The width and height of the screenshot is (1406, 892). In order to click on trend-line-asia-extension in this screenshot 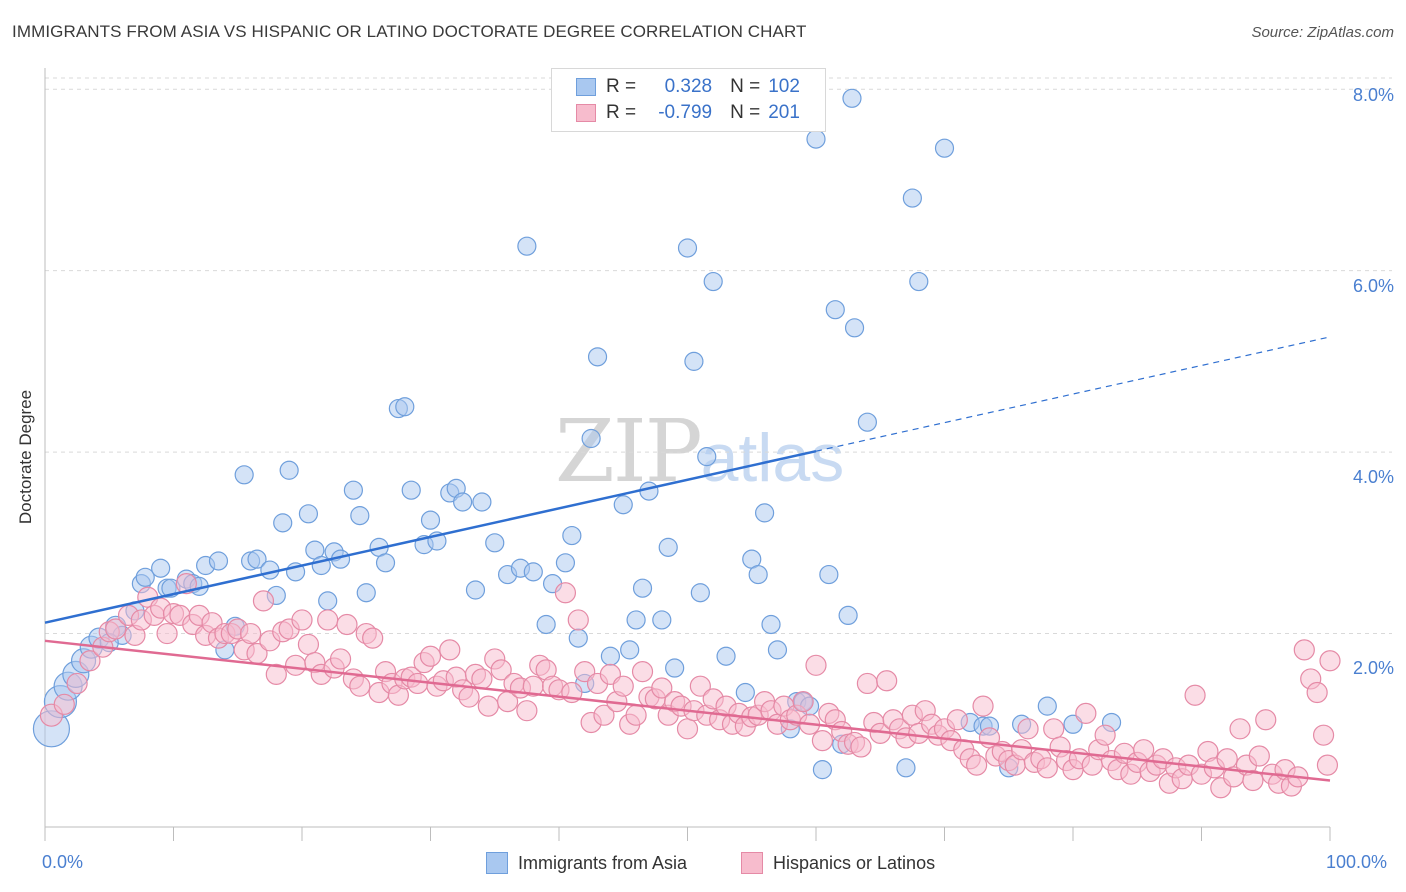, I will do `click(1073, 394)`.